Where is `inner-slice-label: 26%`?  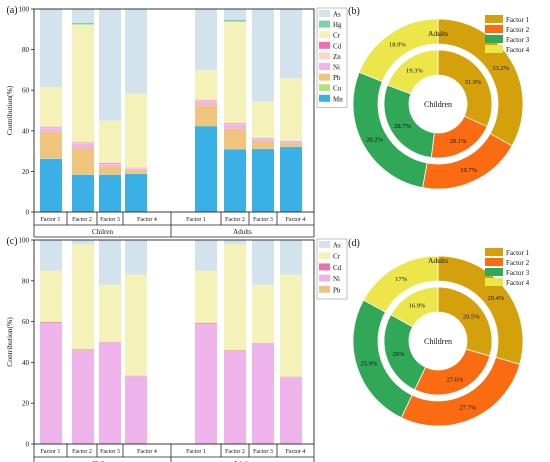
inner-slice-label: 26% is located at coordinates (398, 354).